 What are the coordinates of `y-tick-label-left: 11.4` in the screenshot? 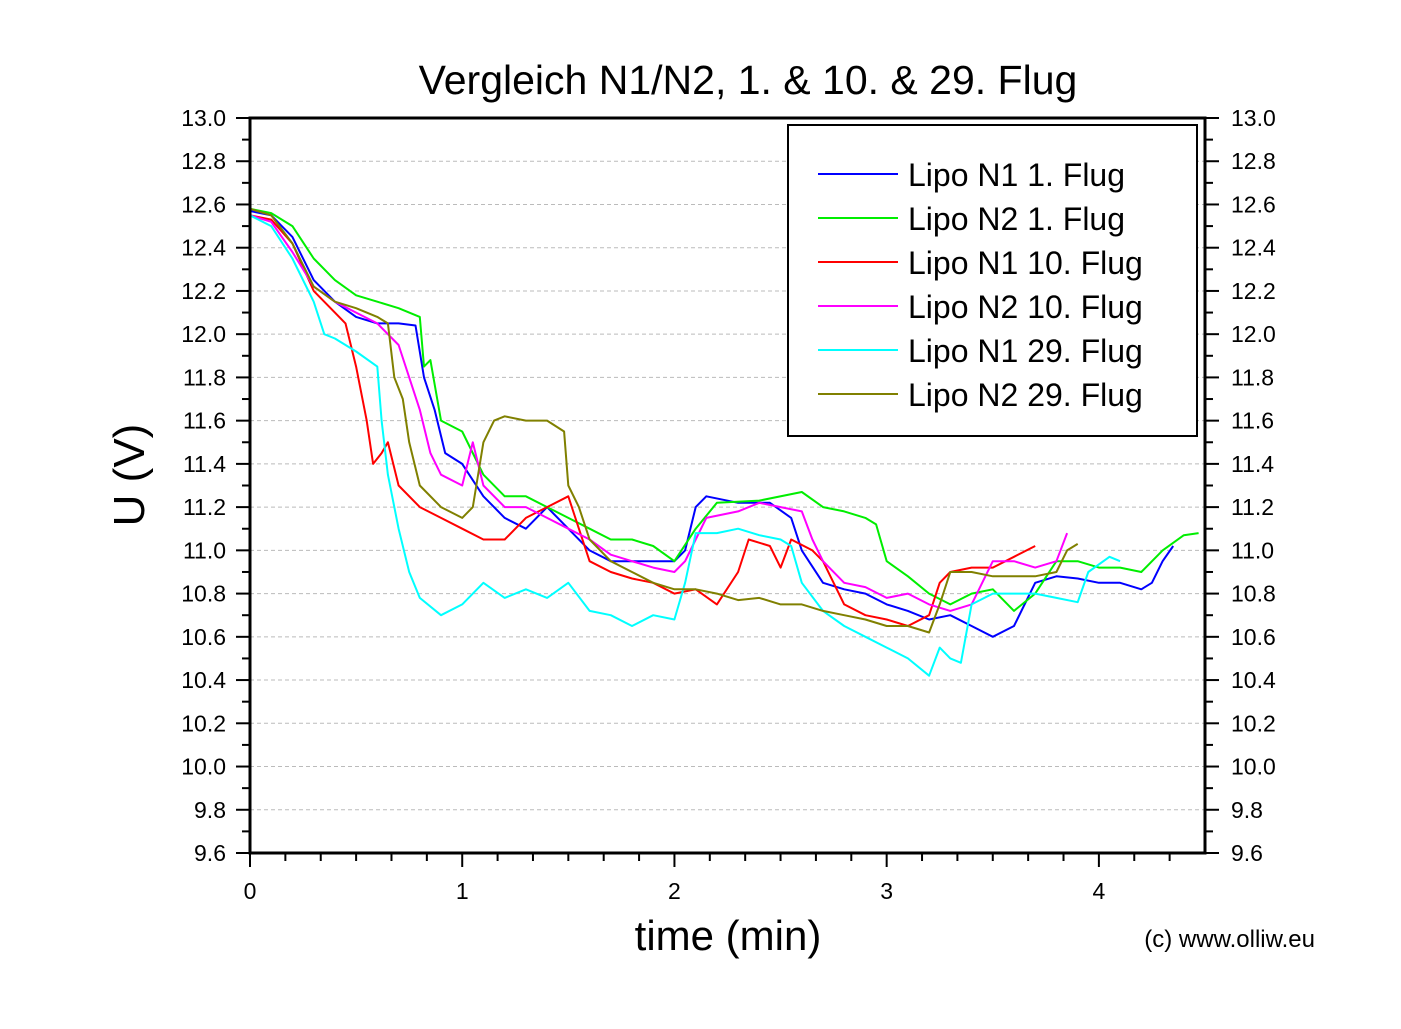 It's located at (204, 464).